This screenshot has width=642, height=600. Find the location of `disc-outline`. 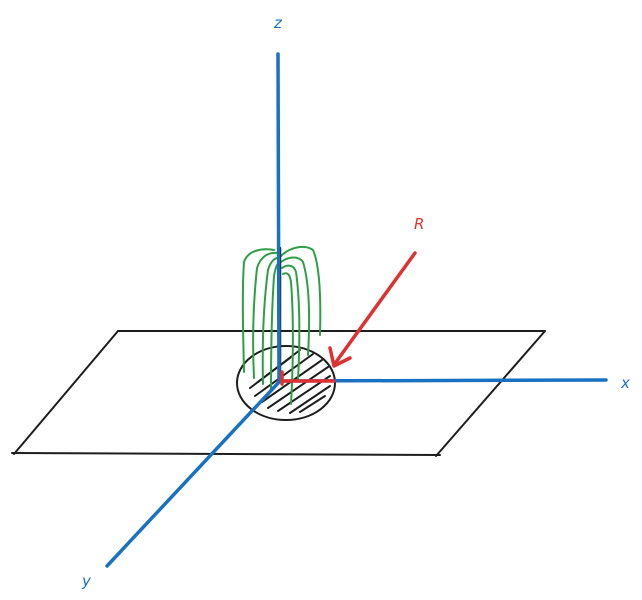

disc-outline is located at coordinates (286, 383).